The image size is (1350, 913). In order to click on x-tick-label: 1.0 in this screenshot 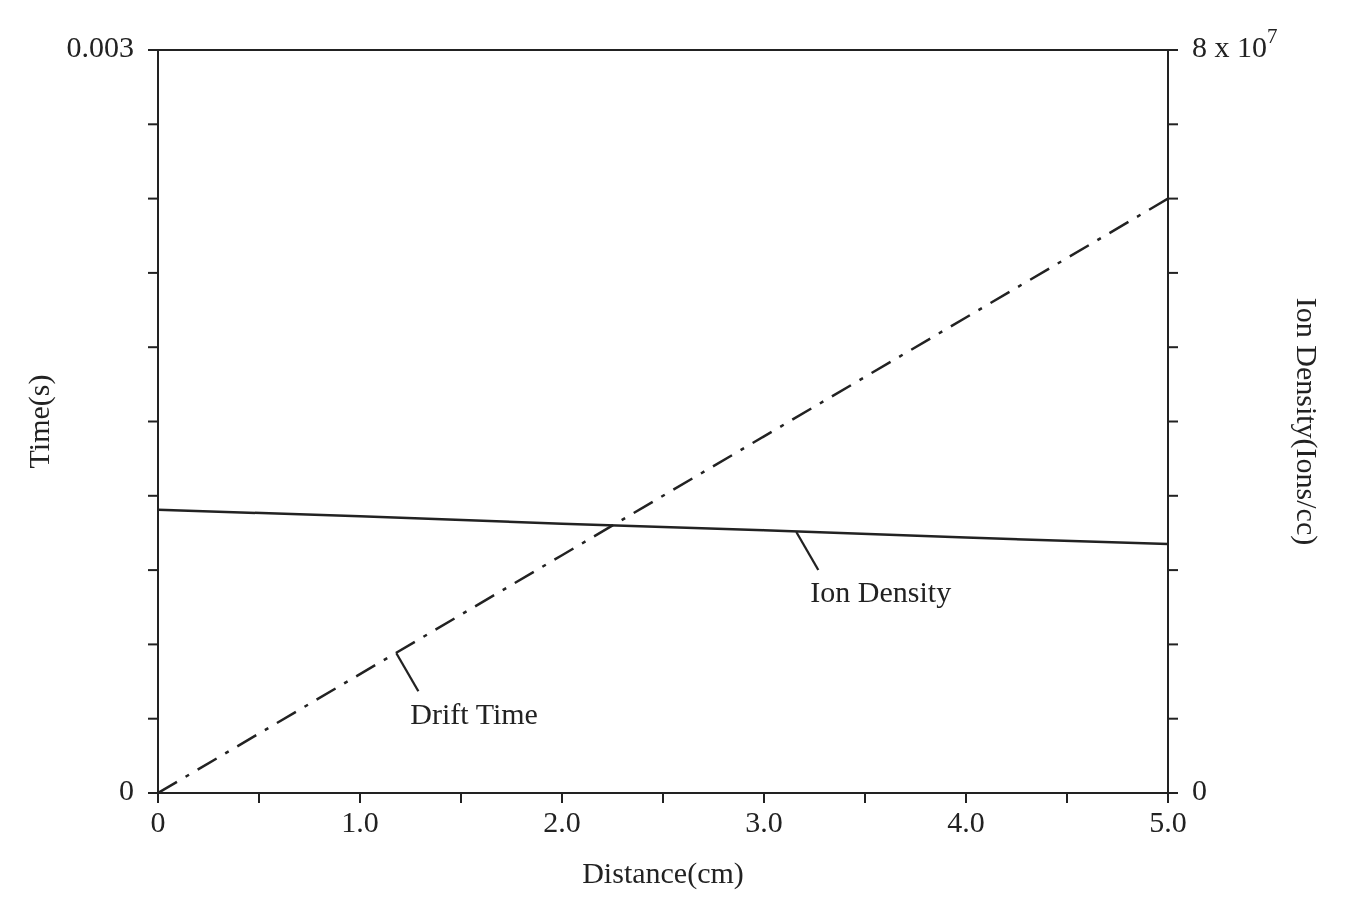, I will do `click(360, 821)`.